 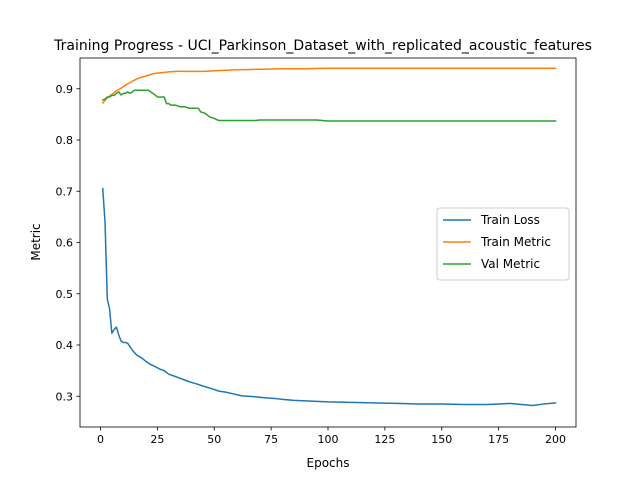 I want to click on series-line-val-metric, so click(x=329, y=105).